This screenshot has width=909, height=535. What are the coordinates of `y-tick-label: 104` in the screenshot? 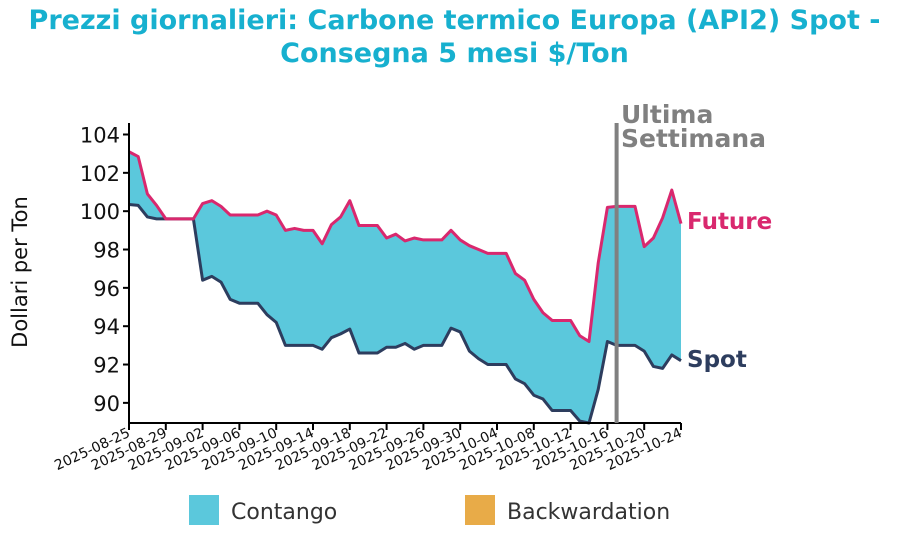 It's located at (100, 136).